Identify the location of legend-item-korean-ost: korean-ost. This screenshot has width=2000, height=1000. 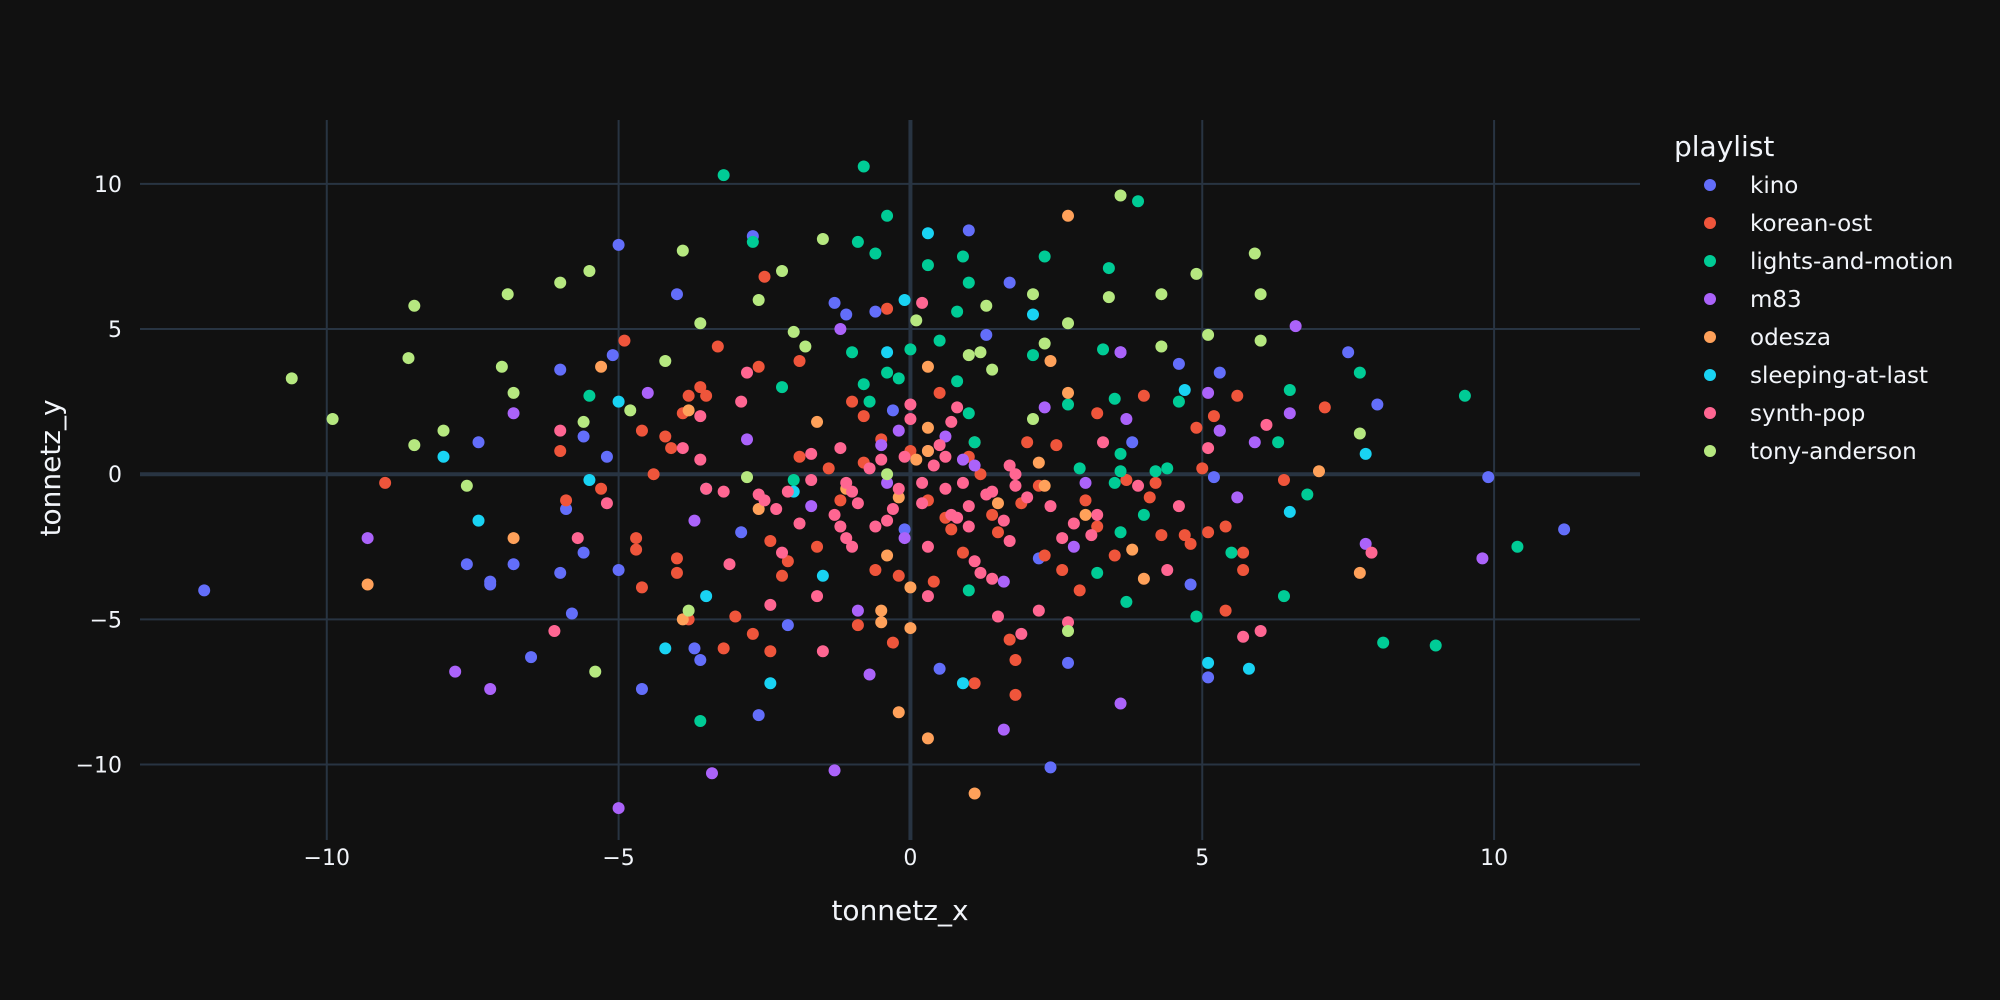
(1788, 224).